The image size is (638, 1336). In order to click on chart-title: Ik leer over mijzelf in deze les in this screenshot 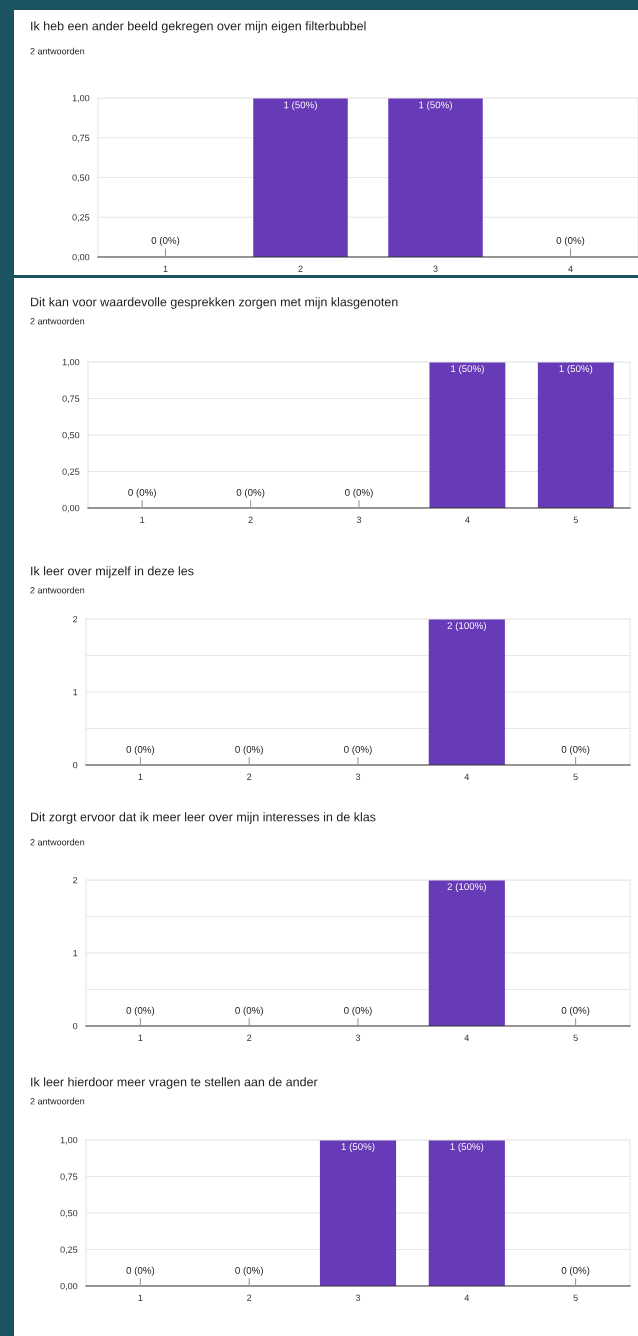, I will do `click(112, 572)`.